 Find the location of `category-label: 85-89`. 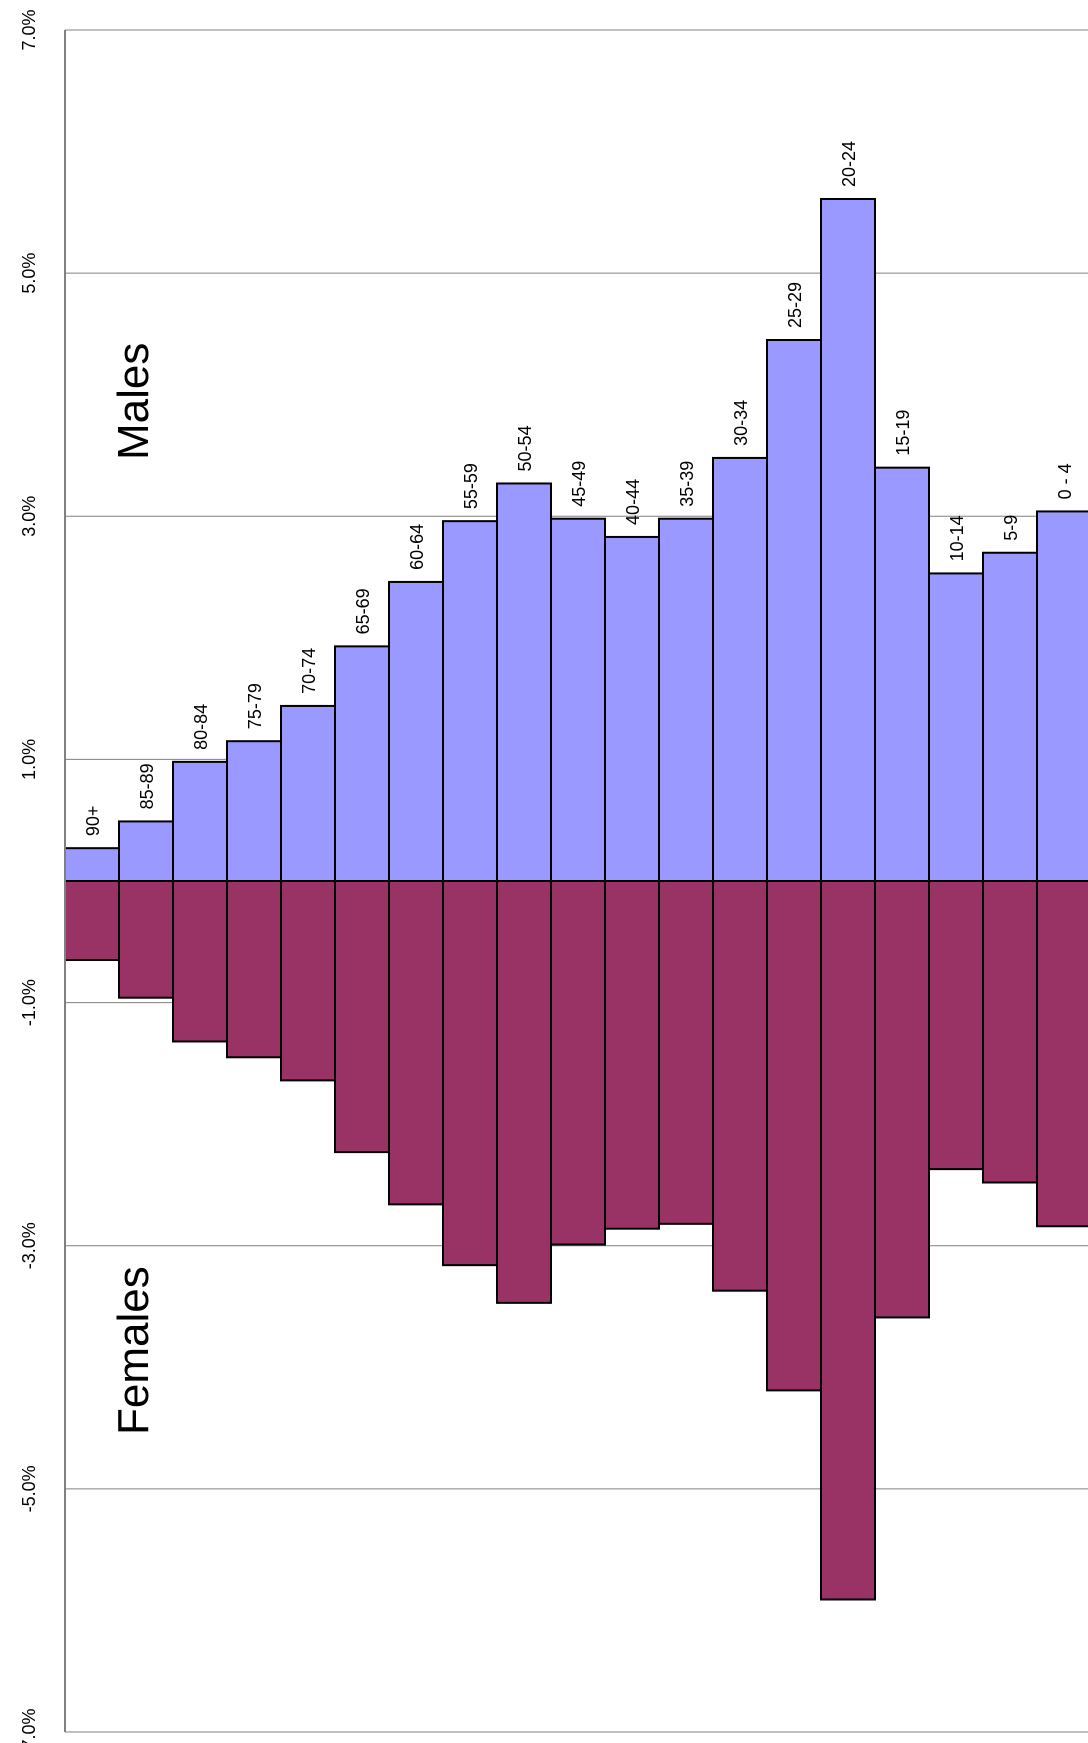

category-label: 85-89 is located at coordinates (147, 786).